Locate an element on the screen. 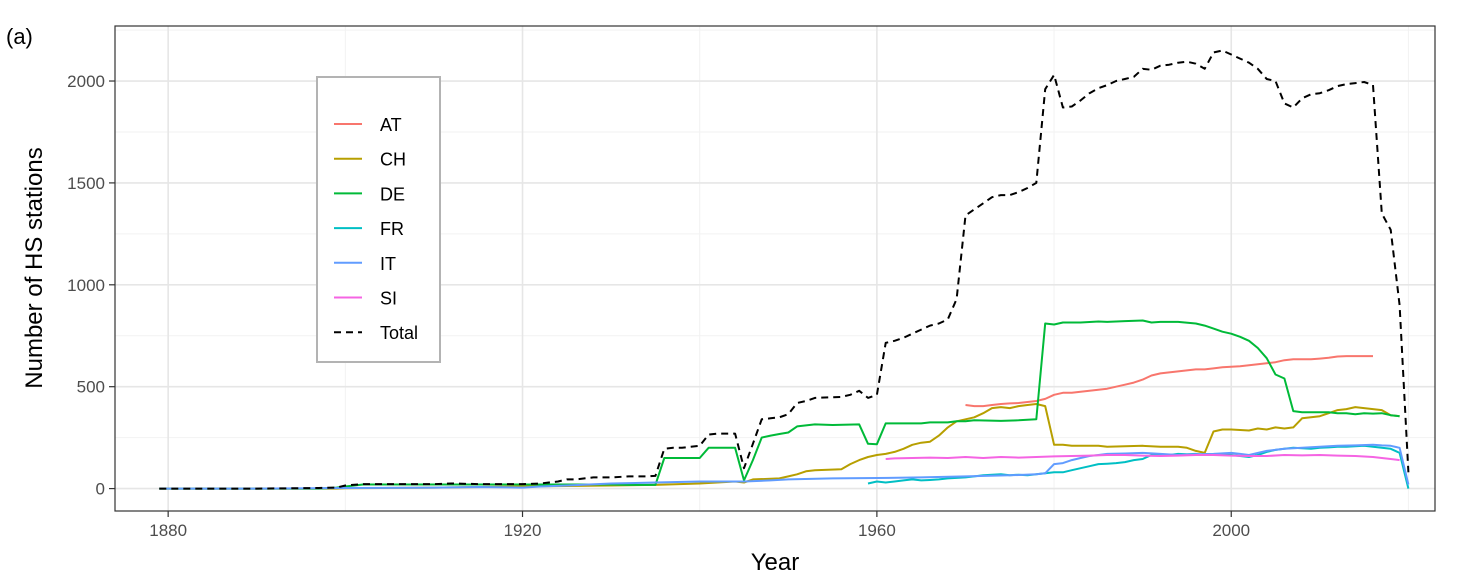 This screenshot has width=1482, height=578. legend-label-de: DE is located at coordinates (392, 194).